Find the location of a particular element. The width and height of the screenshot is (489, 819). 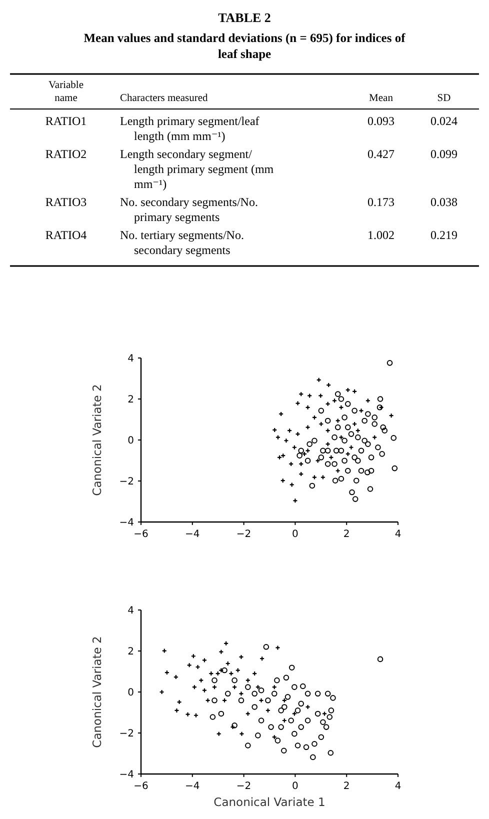

text: 0.099 is located at coordinates (444, 154).